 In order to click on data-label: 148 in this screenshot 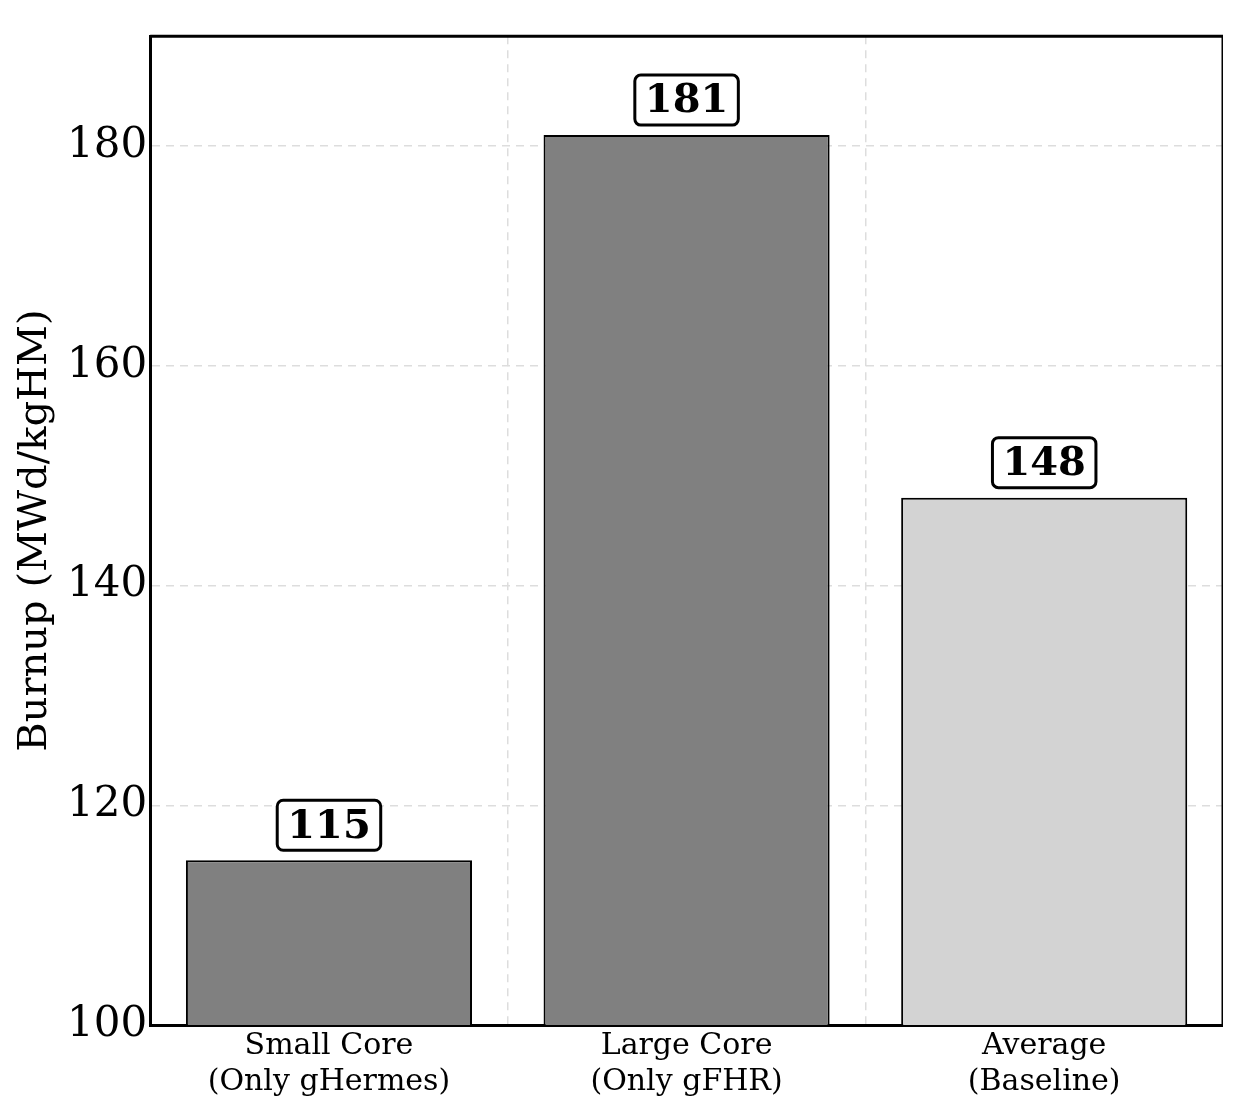, I will do `click(1044, 461)`.